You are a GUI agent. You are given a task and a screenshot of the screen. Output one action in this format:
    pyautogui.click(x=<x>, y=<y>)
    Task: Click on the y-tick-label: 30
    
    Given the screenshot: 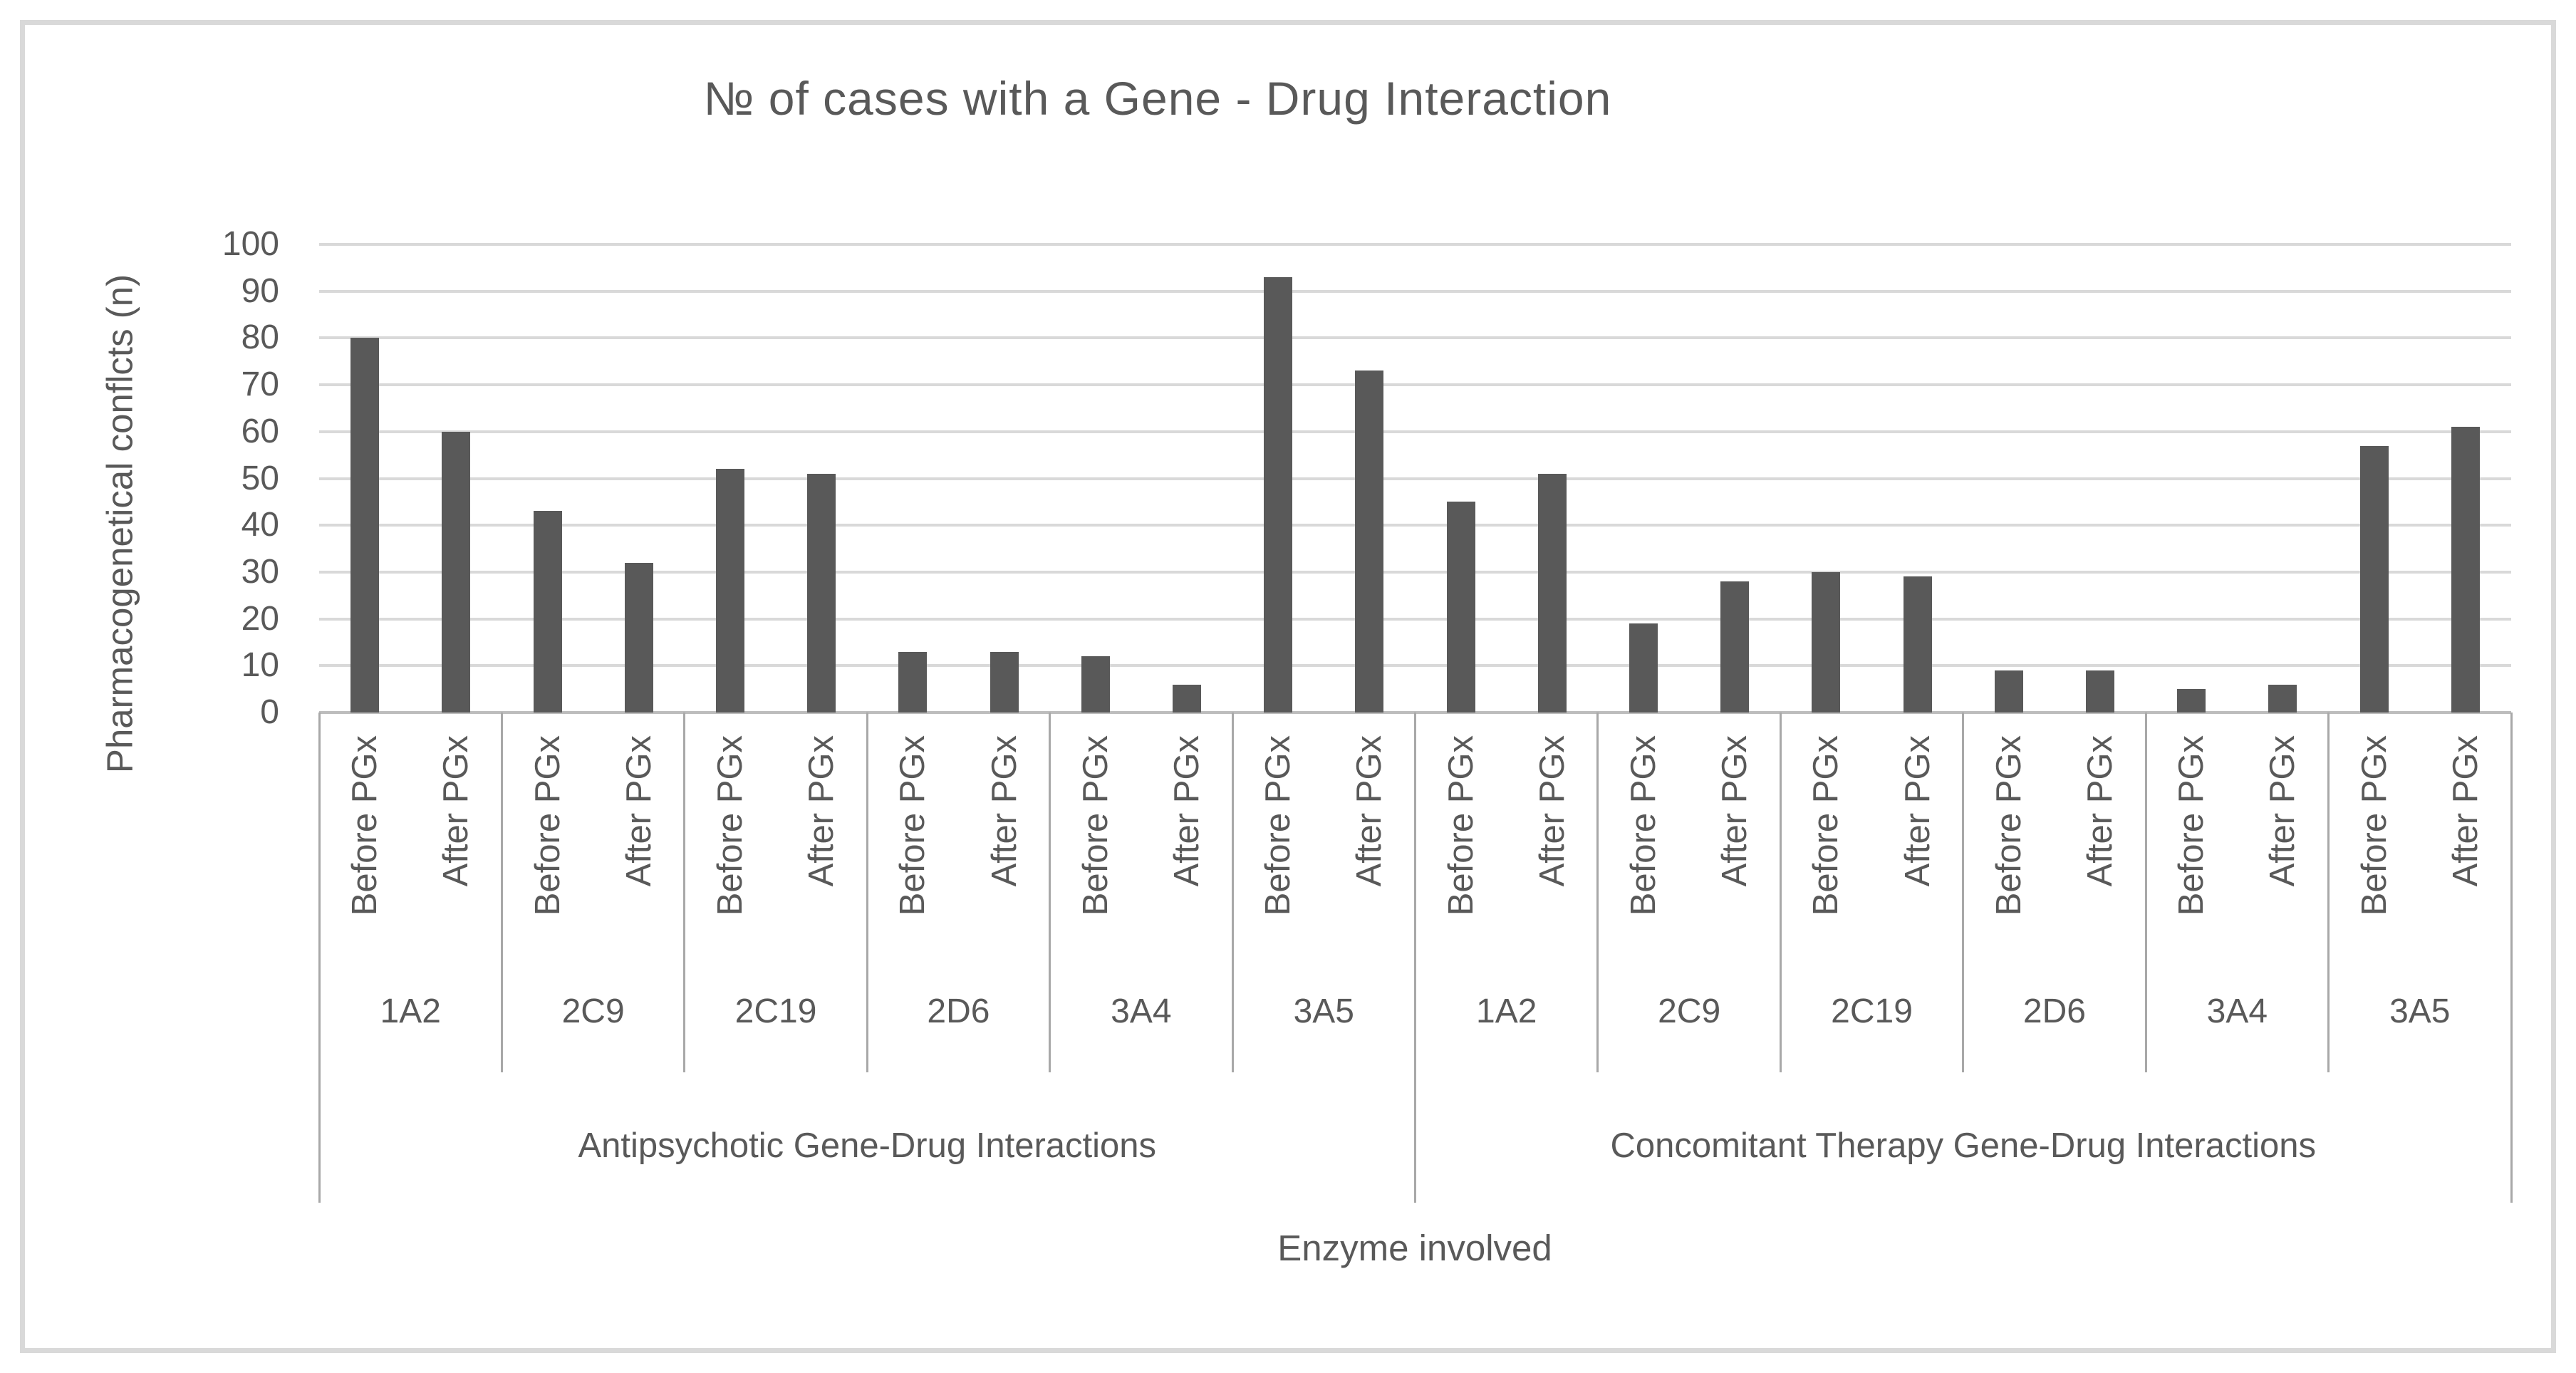 What is the action you would take?
    pyautogui.click(x=260, y=572)
    